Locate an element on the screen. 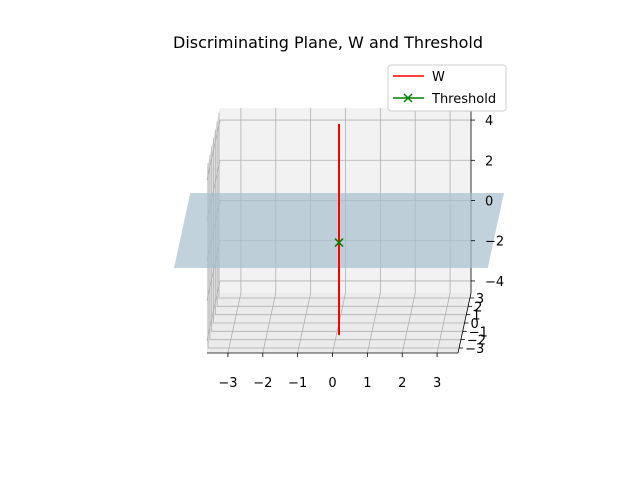 The image size is (640, 480). y-tick-label: 3 is located at coordinates (480, 299).